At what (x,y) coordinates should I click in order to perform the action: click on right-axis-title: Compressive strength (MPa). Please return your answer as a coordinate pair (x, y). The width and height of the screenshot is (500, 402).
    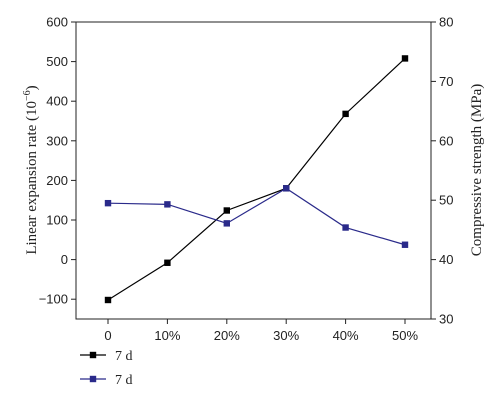
    Looking at the image, I should click on (477, 170).